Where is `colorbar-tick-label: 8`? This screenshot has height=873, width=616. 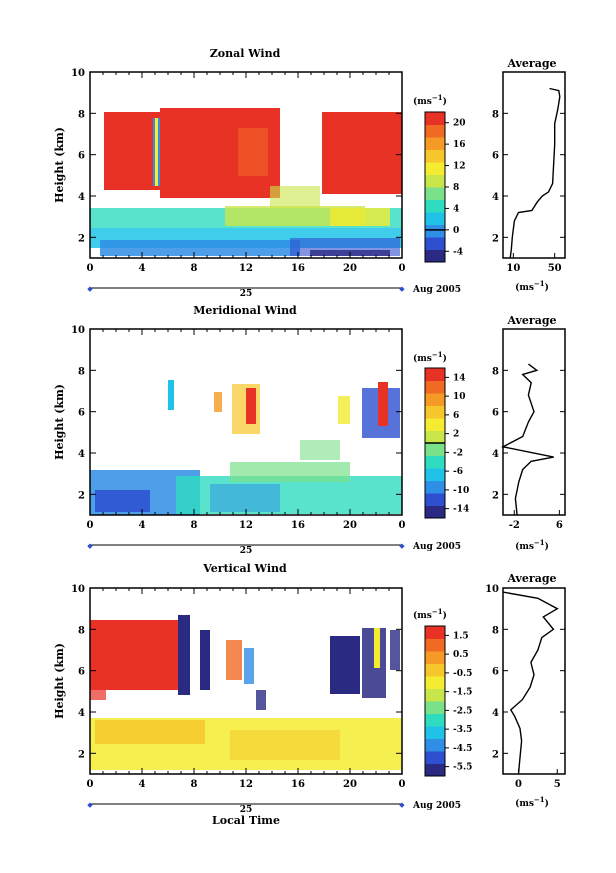 colorbar-tick-label: 8 is located at coordinates (456, 188).